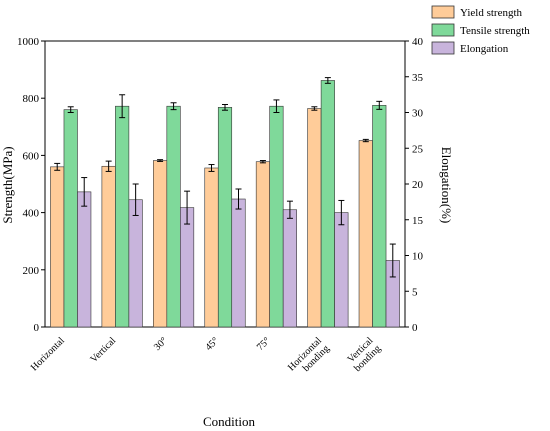  Describe the element at coordinates (28, 42) in the screenshot. I see `y-left-tick-label: 1000` at that location.